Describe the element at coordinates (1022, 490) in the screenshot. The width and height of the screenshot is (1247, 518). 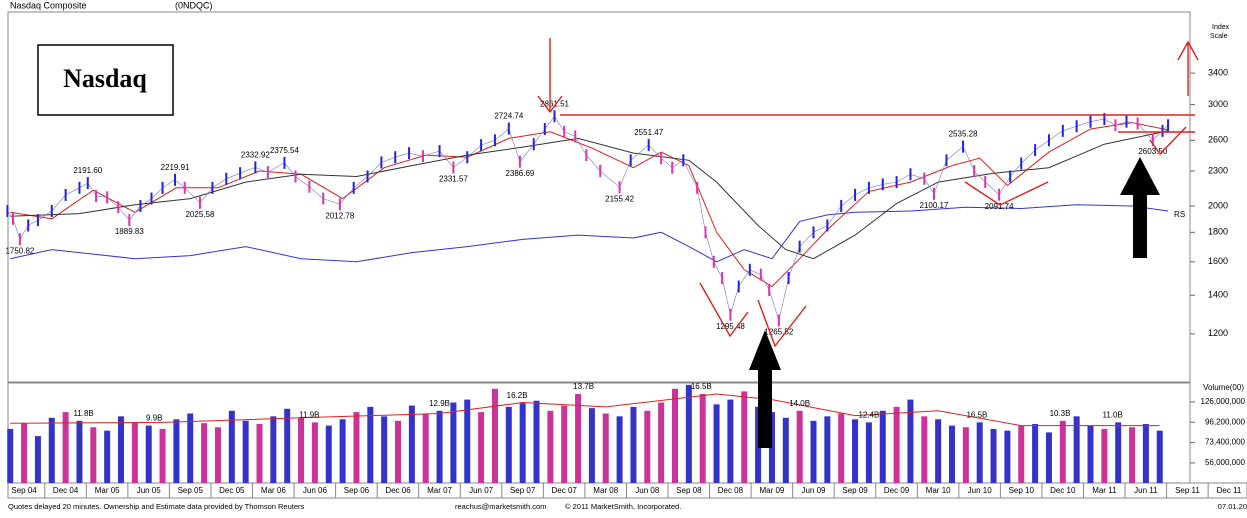
I see `x-tick-label: Sep 10` at that location.